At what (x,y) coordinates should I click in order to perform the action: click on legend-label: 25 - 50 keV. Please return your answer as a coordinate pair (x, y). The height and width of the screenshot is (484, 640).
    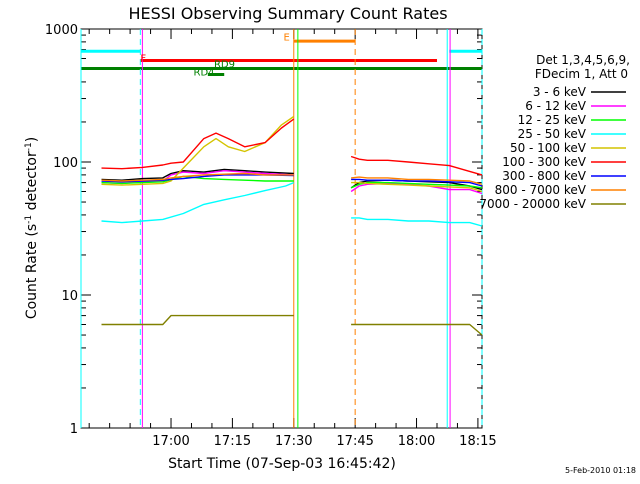
    Looking at the image, I should click on (552, 134).